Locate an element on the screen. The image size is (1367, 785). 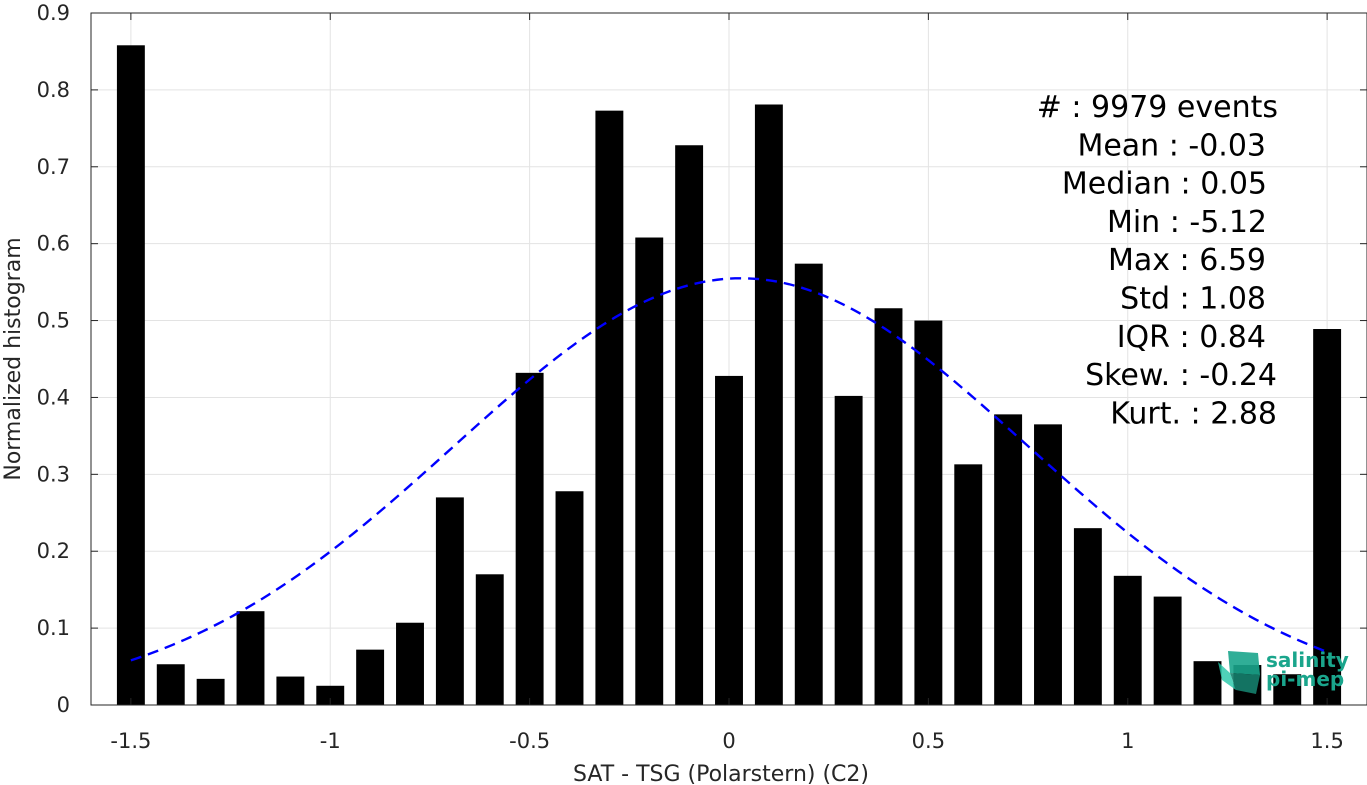
x-tick-labels: -1.5 -1 -0.5 0 0.5 1 1.5 is located at coordinates (726, 741).